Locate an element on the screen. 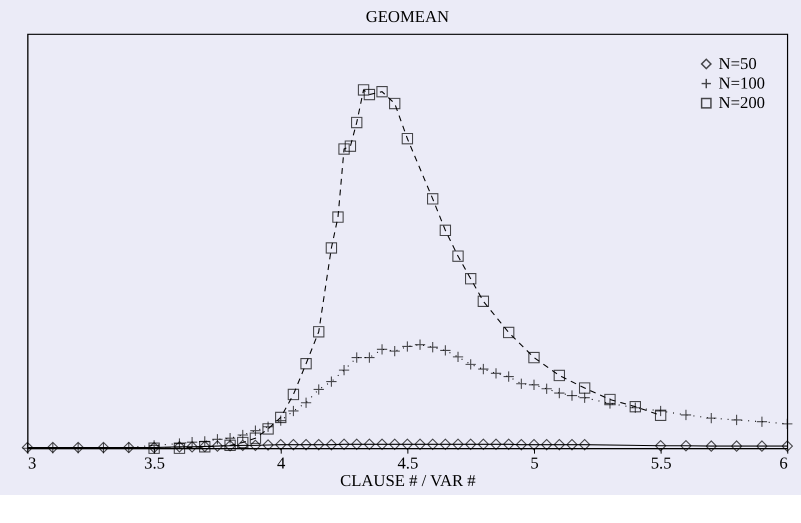 The width and height of the screenshot is (801, 523). x-tick-label: 5 is located at coordinates (534, 462).